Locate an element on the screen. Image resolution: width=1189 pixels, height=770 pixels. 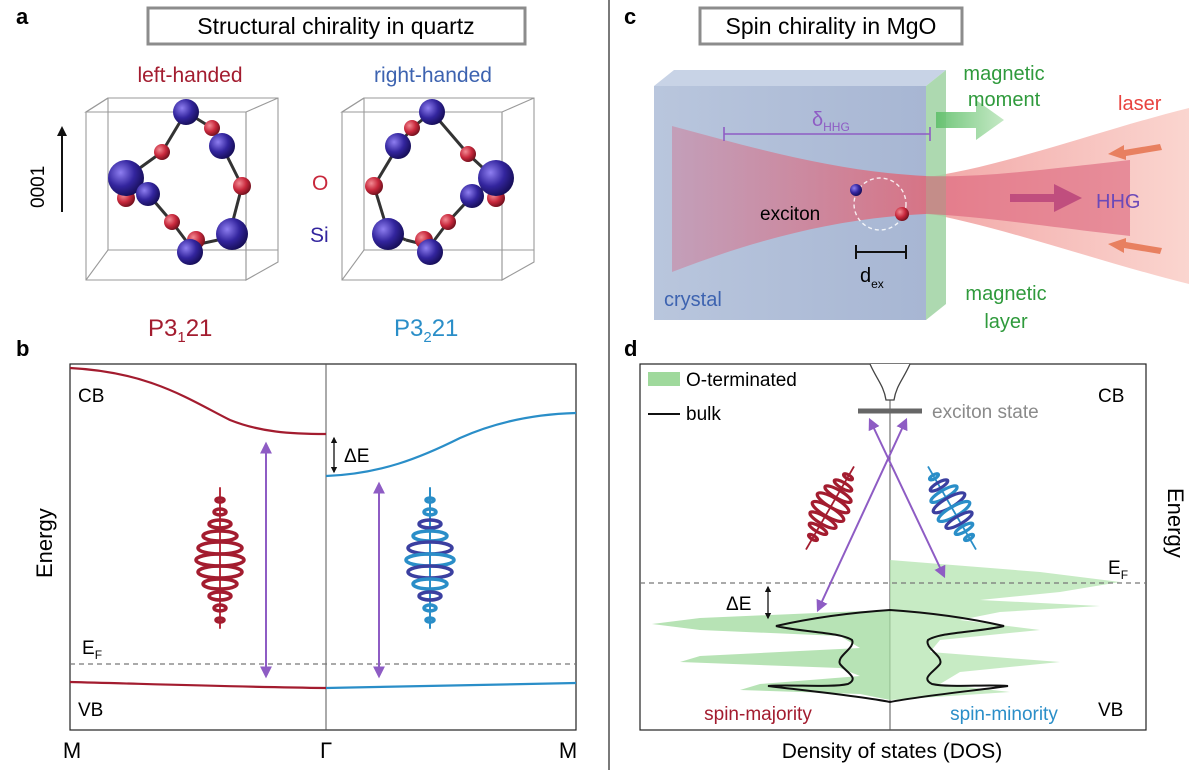
right-helix-icon is located at coordinates (430, 558).